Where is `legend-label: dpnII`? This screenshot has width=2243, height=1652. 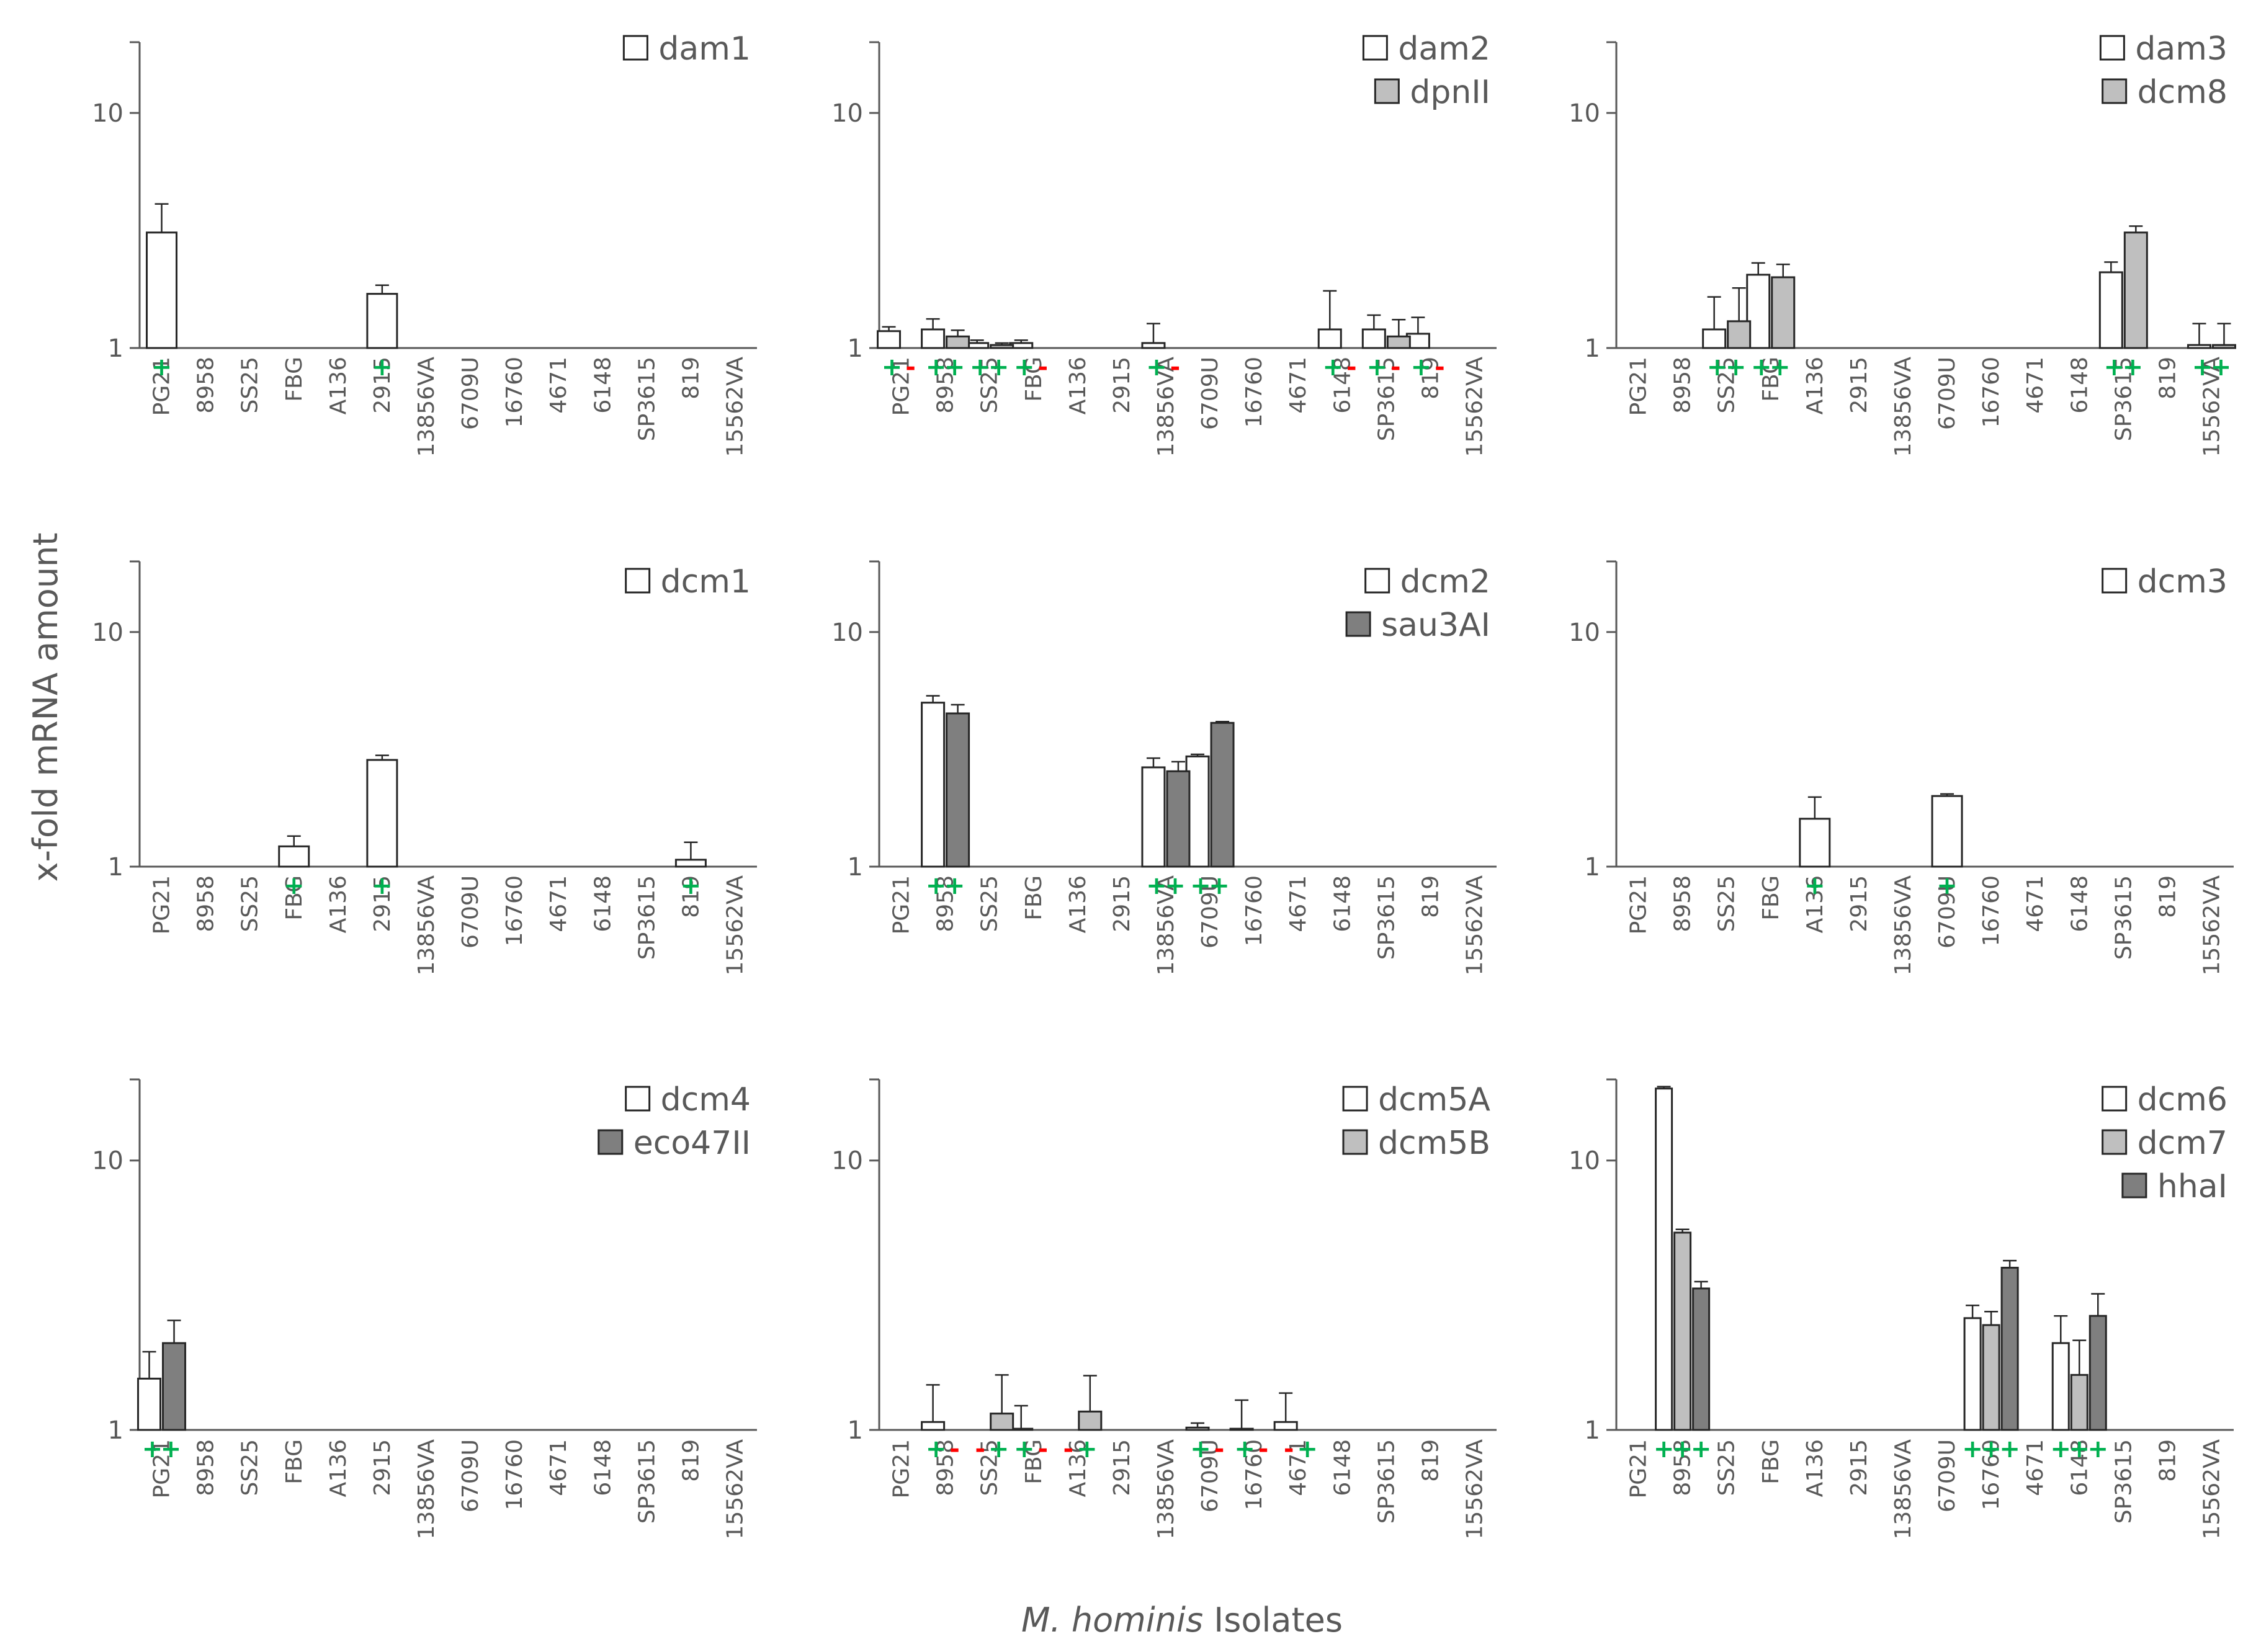 legend-label: dpnII is located at coordinates (1450, 92).